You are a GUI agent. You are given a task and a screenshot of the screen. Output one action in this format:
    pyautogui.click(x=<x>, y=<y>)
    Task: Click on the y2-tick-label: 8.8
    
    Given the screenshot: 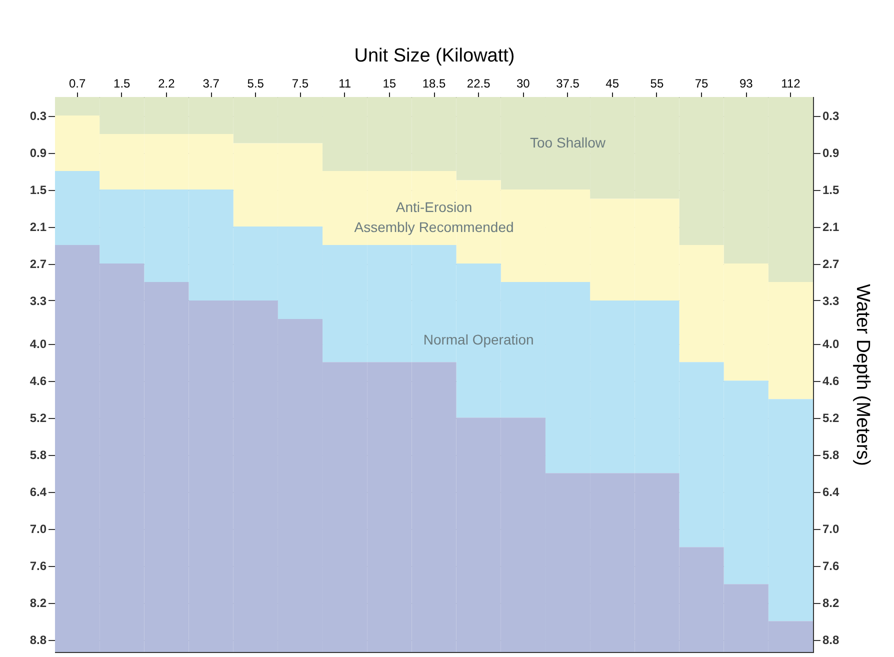 What is the action you would take?
    pyautogui.click(x=831, y=640)
    